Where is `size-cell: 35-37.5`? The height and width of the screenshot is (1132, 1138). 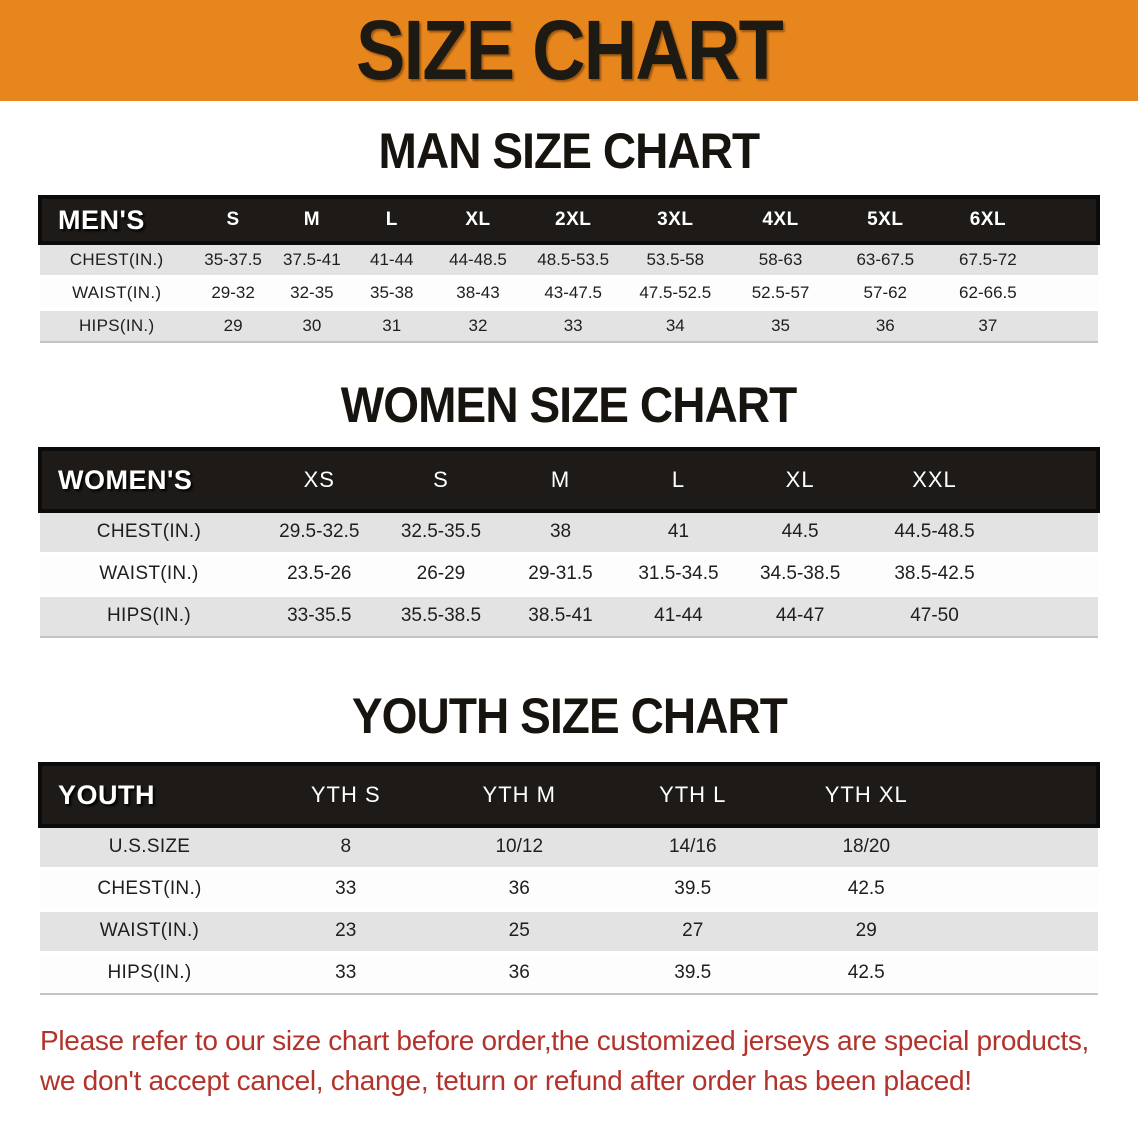 size-cell: 35-37.5 is located at coordinates (233, 258).